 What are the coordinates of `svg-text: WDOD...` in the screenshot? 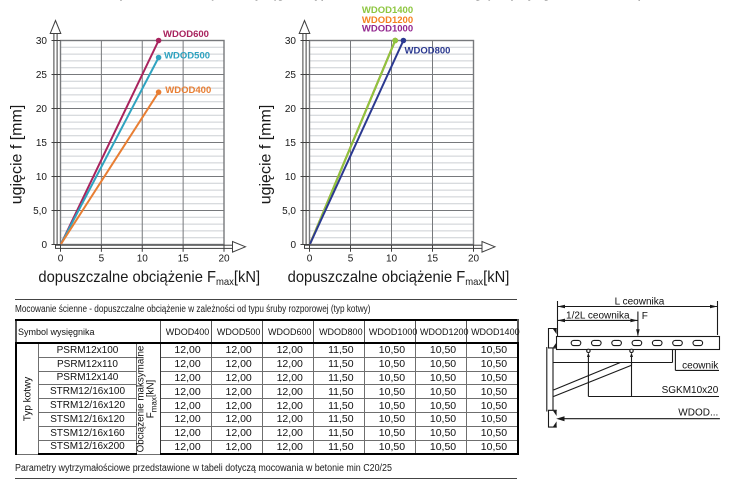 It's located at (698, 413).